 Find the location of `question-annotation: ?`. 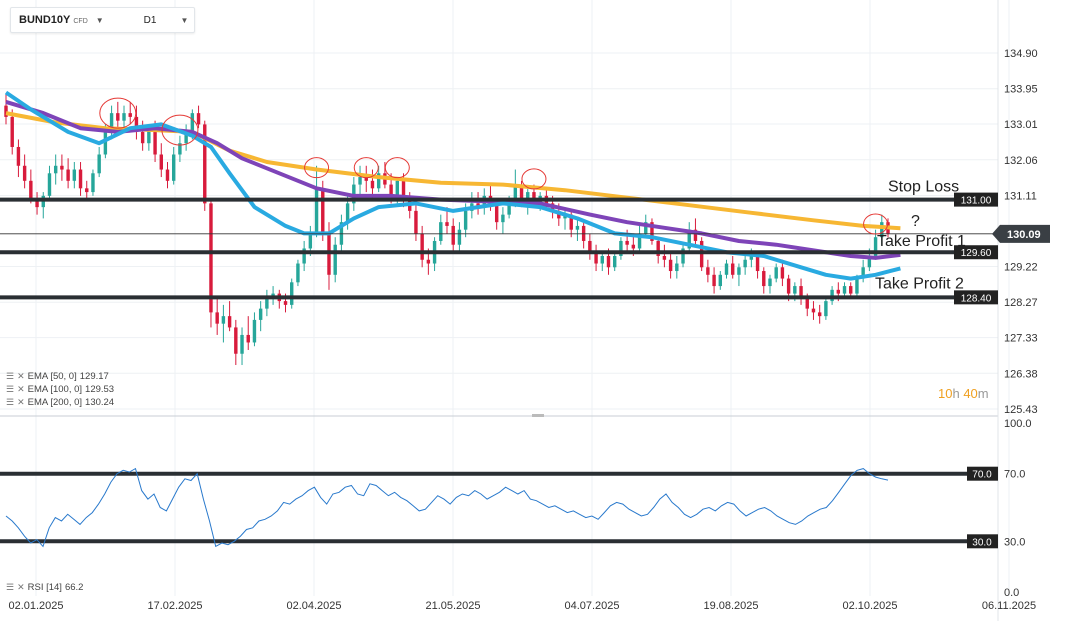

question-annotation: ? is located at coordinates (915, 221).